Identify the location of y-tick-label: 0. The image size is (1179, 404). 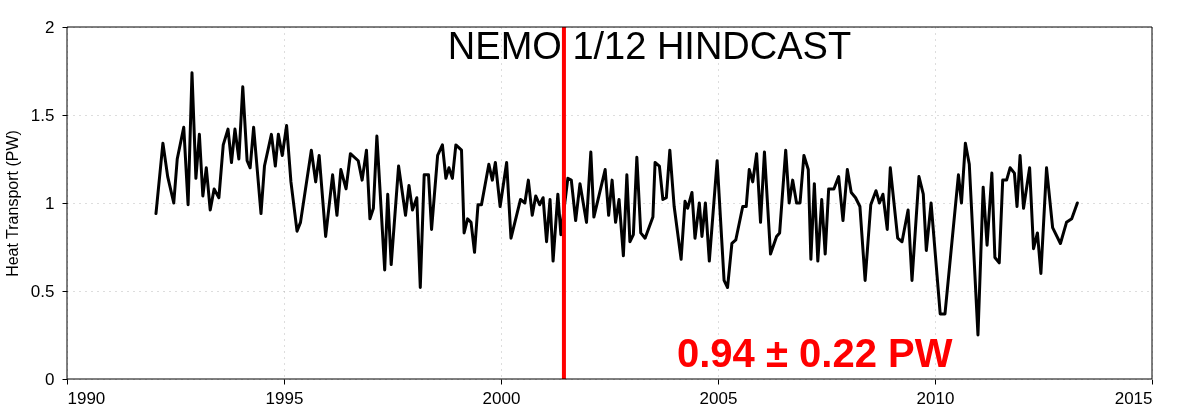
(50, 379).